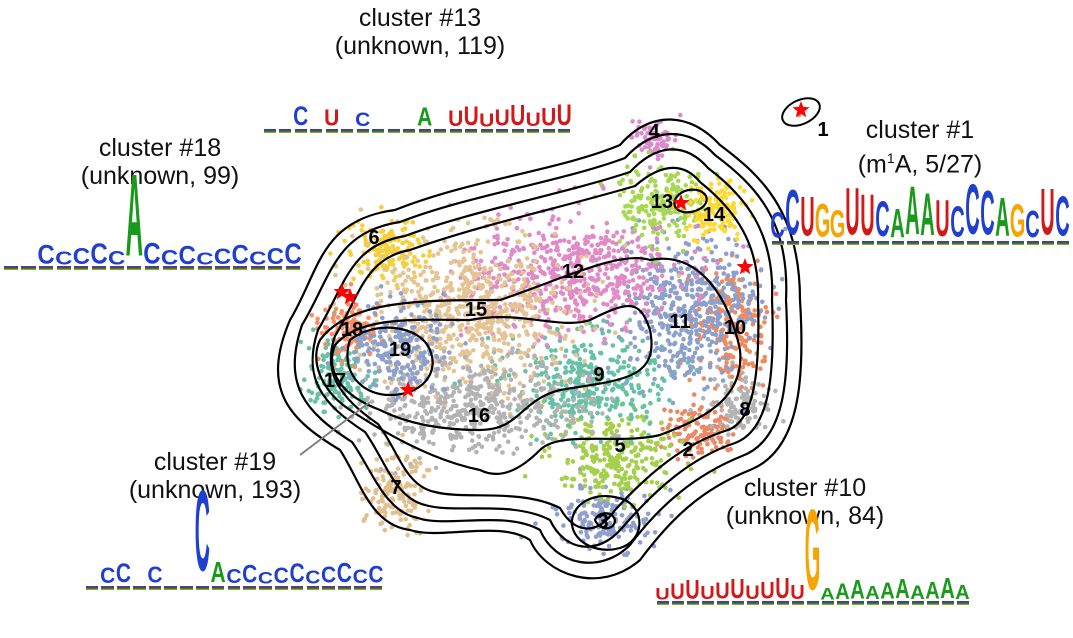  Describe the element at coordinates (139, 588) in the screenshot. I see `logo-column` at that location.